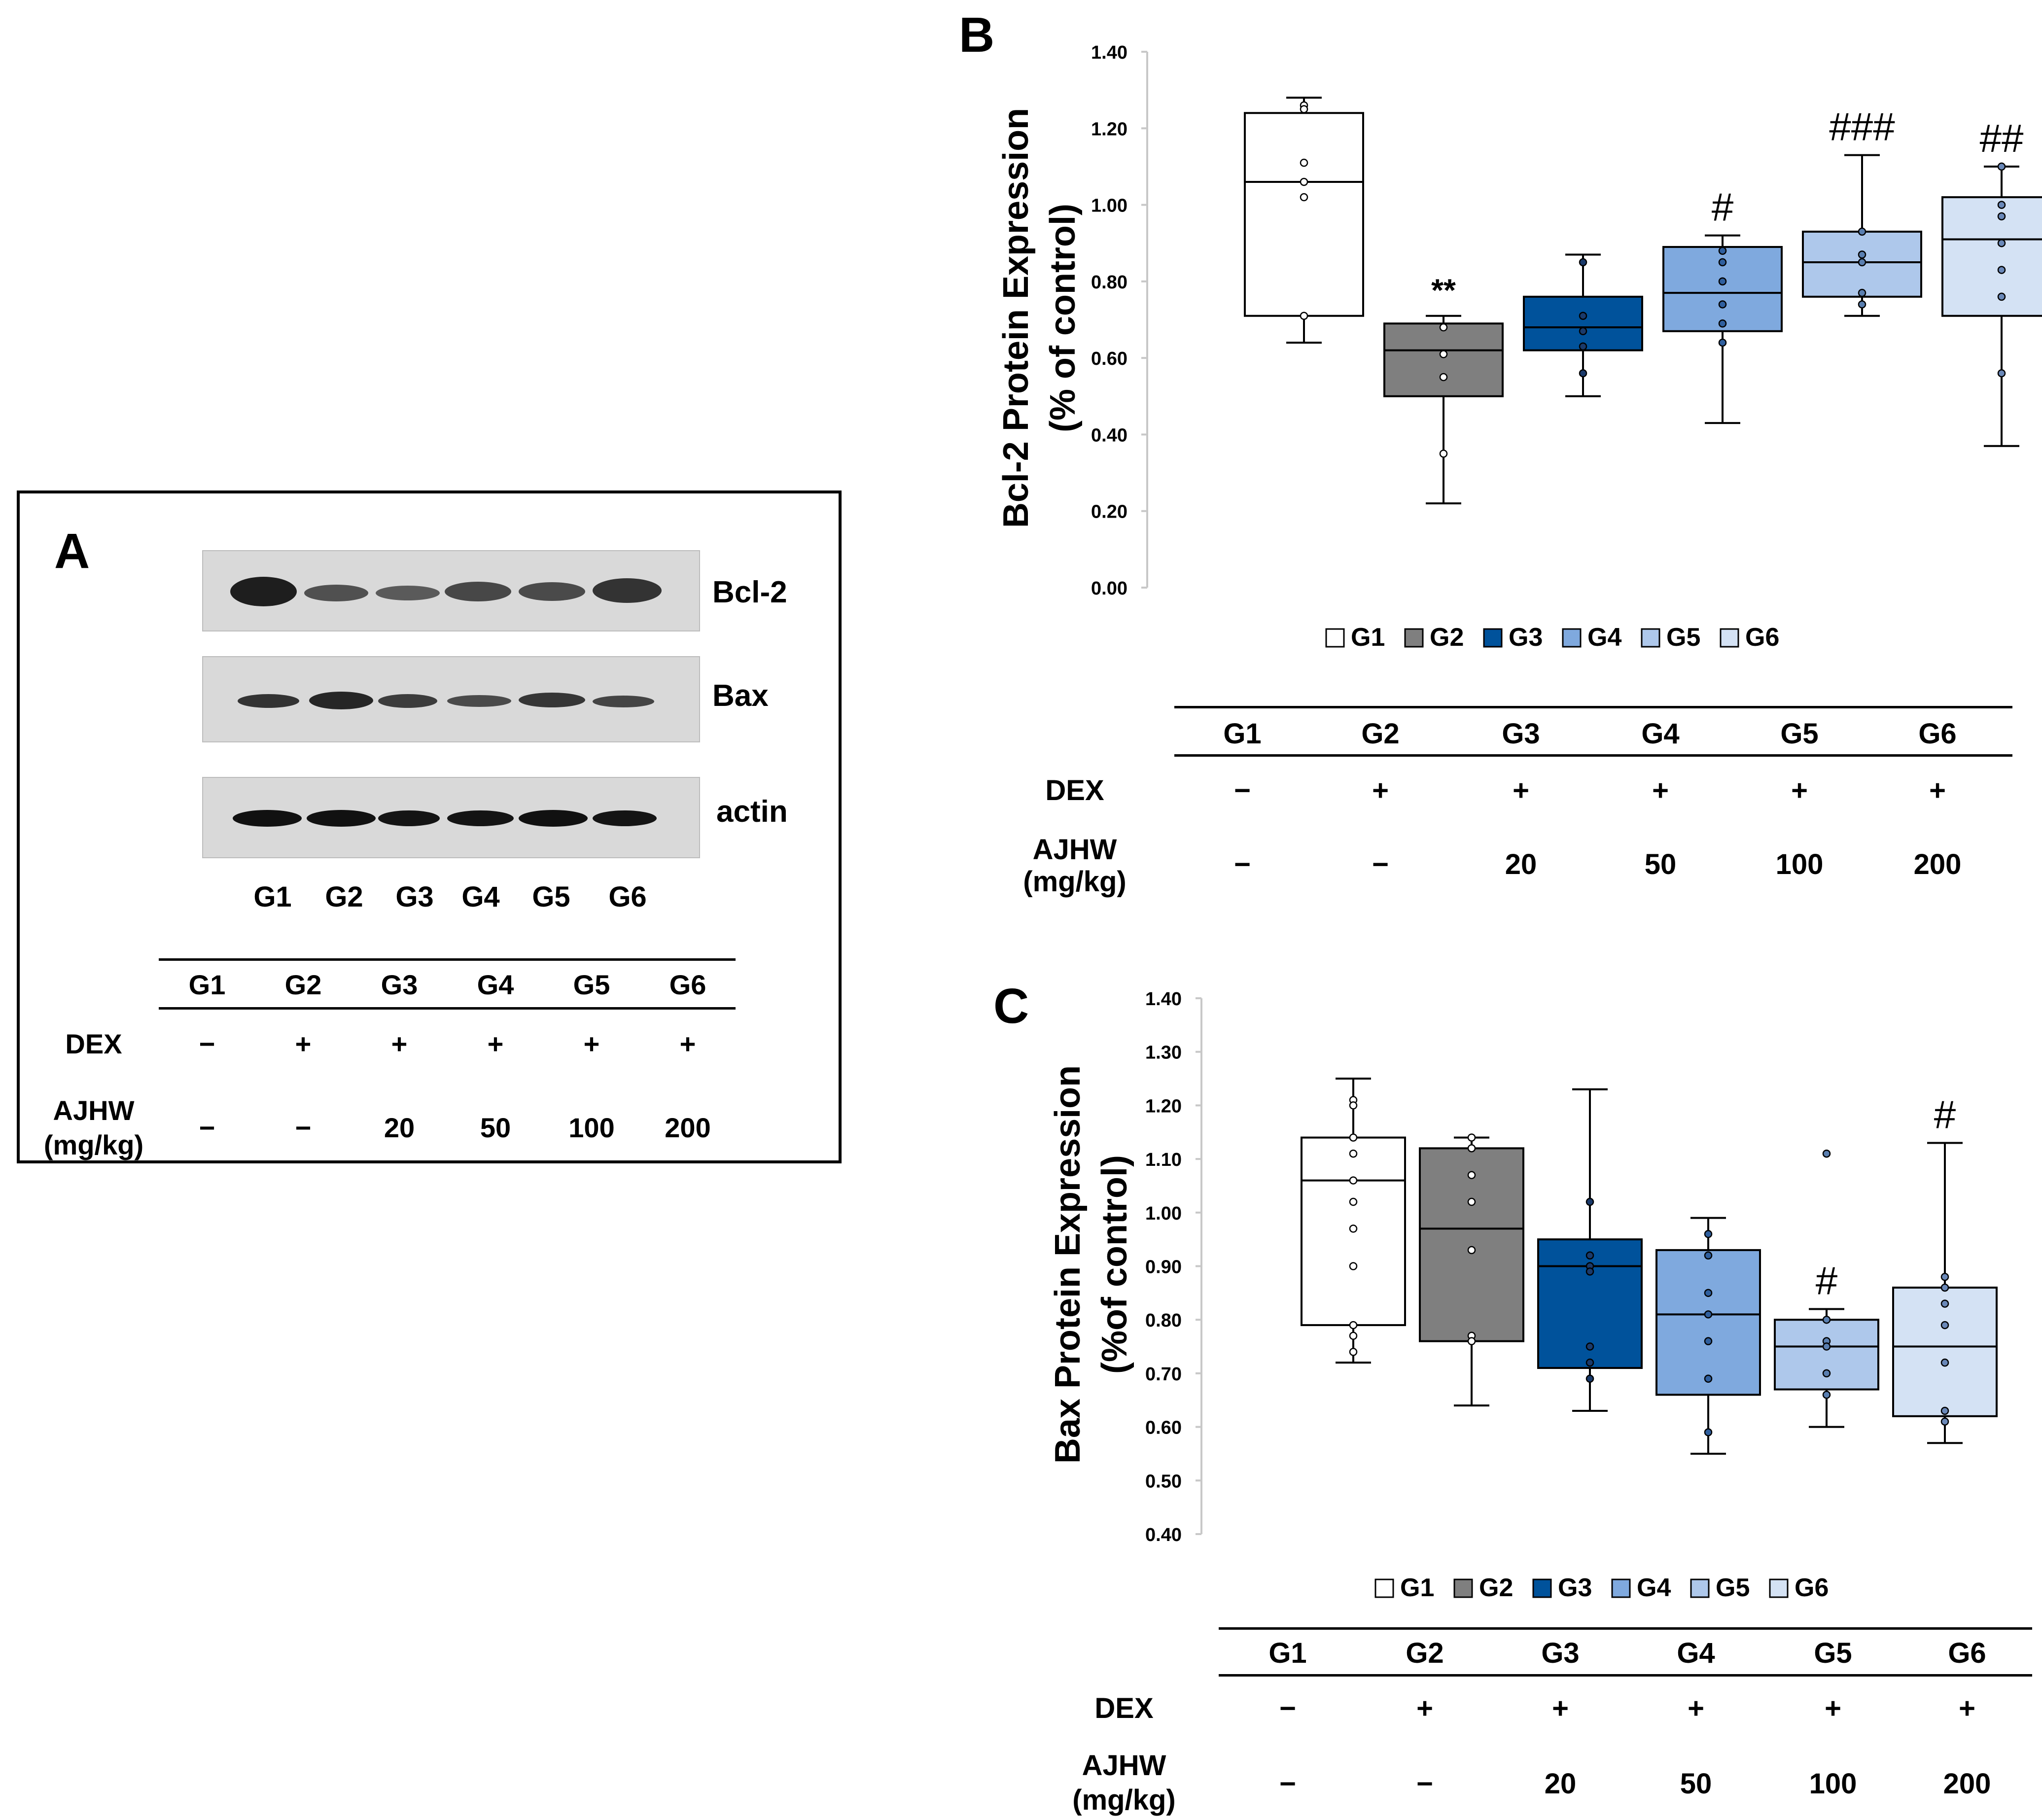  What do you see at coordinates (741, 696) in the screenshot?
I see `blot-label-bax: Bax` at bounding box center [741, 696].